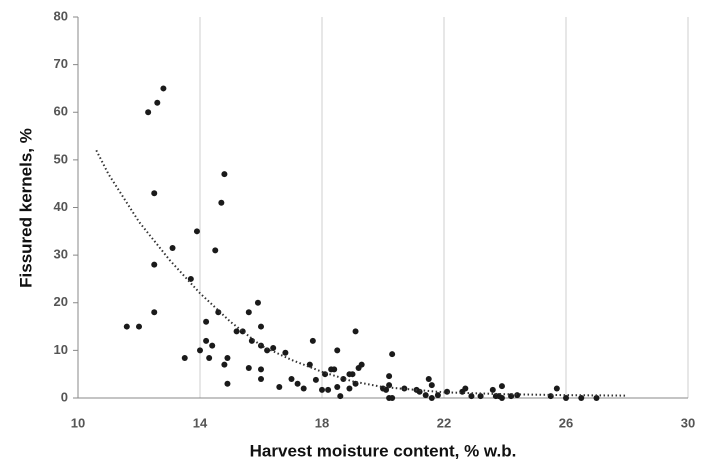  I want to click on y-tick-label: 40, so click(61, 206).